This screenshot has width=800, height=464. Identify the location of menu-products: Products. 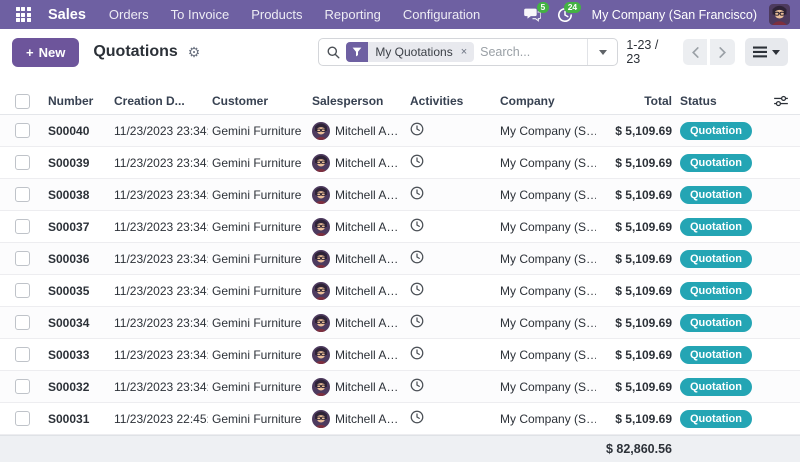
(277, 14).